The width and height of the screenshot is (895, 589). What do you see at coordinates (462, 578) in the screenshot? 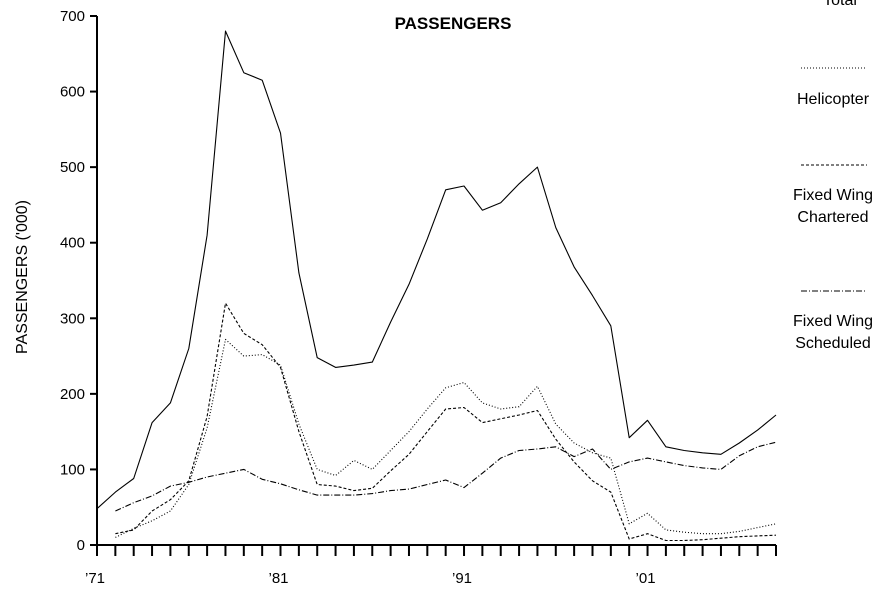
I see `x-tick-label: ’91` at bounding box center [462, 578].